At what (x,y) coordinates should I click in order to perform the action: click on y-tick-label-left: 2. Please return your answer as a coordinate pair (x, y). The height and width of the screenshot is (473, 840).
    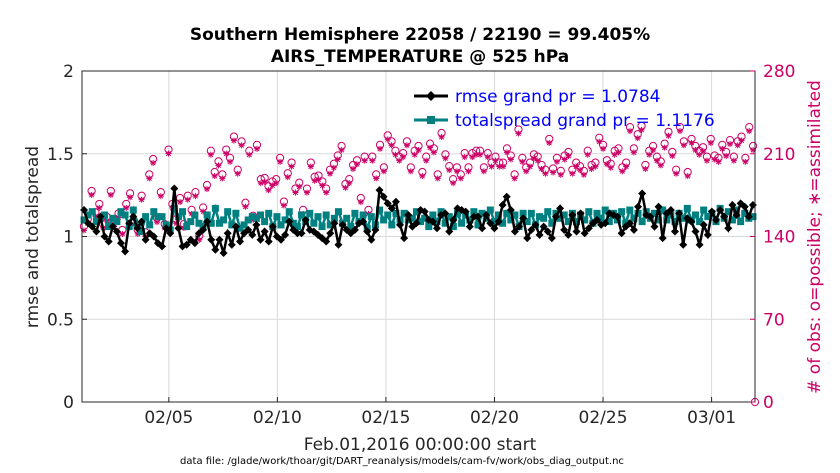
    Looking at the image, I should click on (68, 72).